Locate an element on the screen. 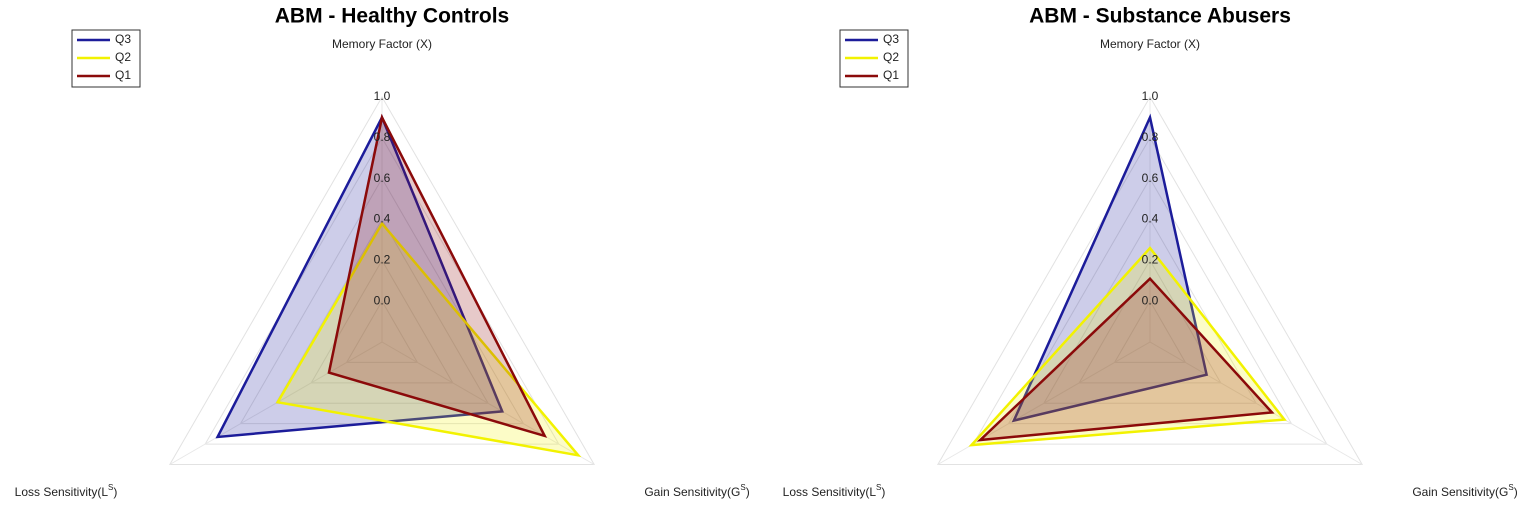 The image size is (1535, 508). chart-title: ABM - Substance Abusers is located at coordinates (1160, 16).